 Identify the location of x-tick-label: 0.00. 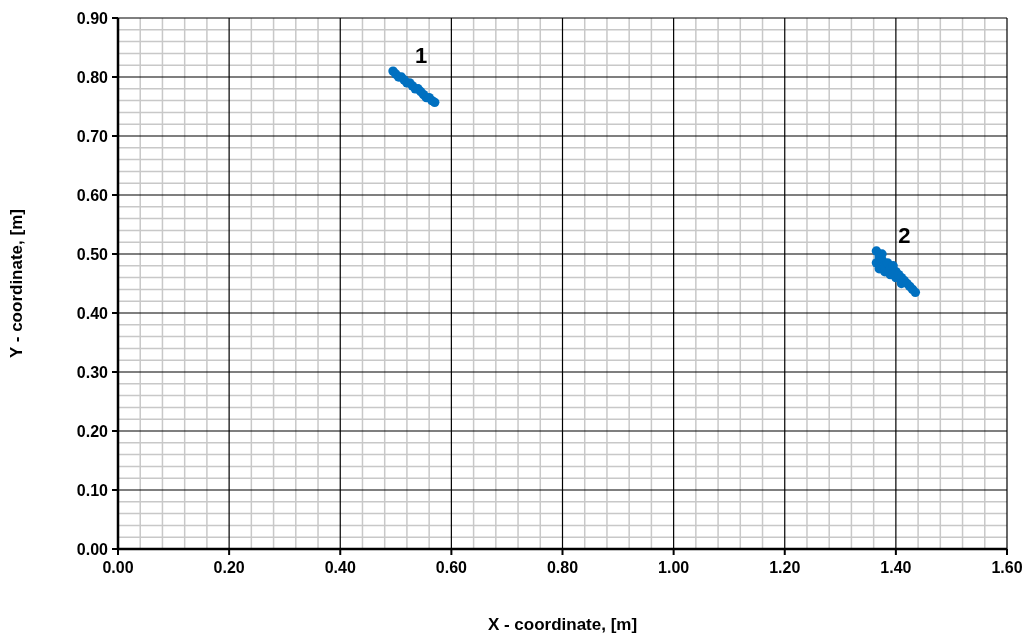
(118, 567).